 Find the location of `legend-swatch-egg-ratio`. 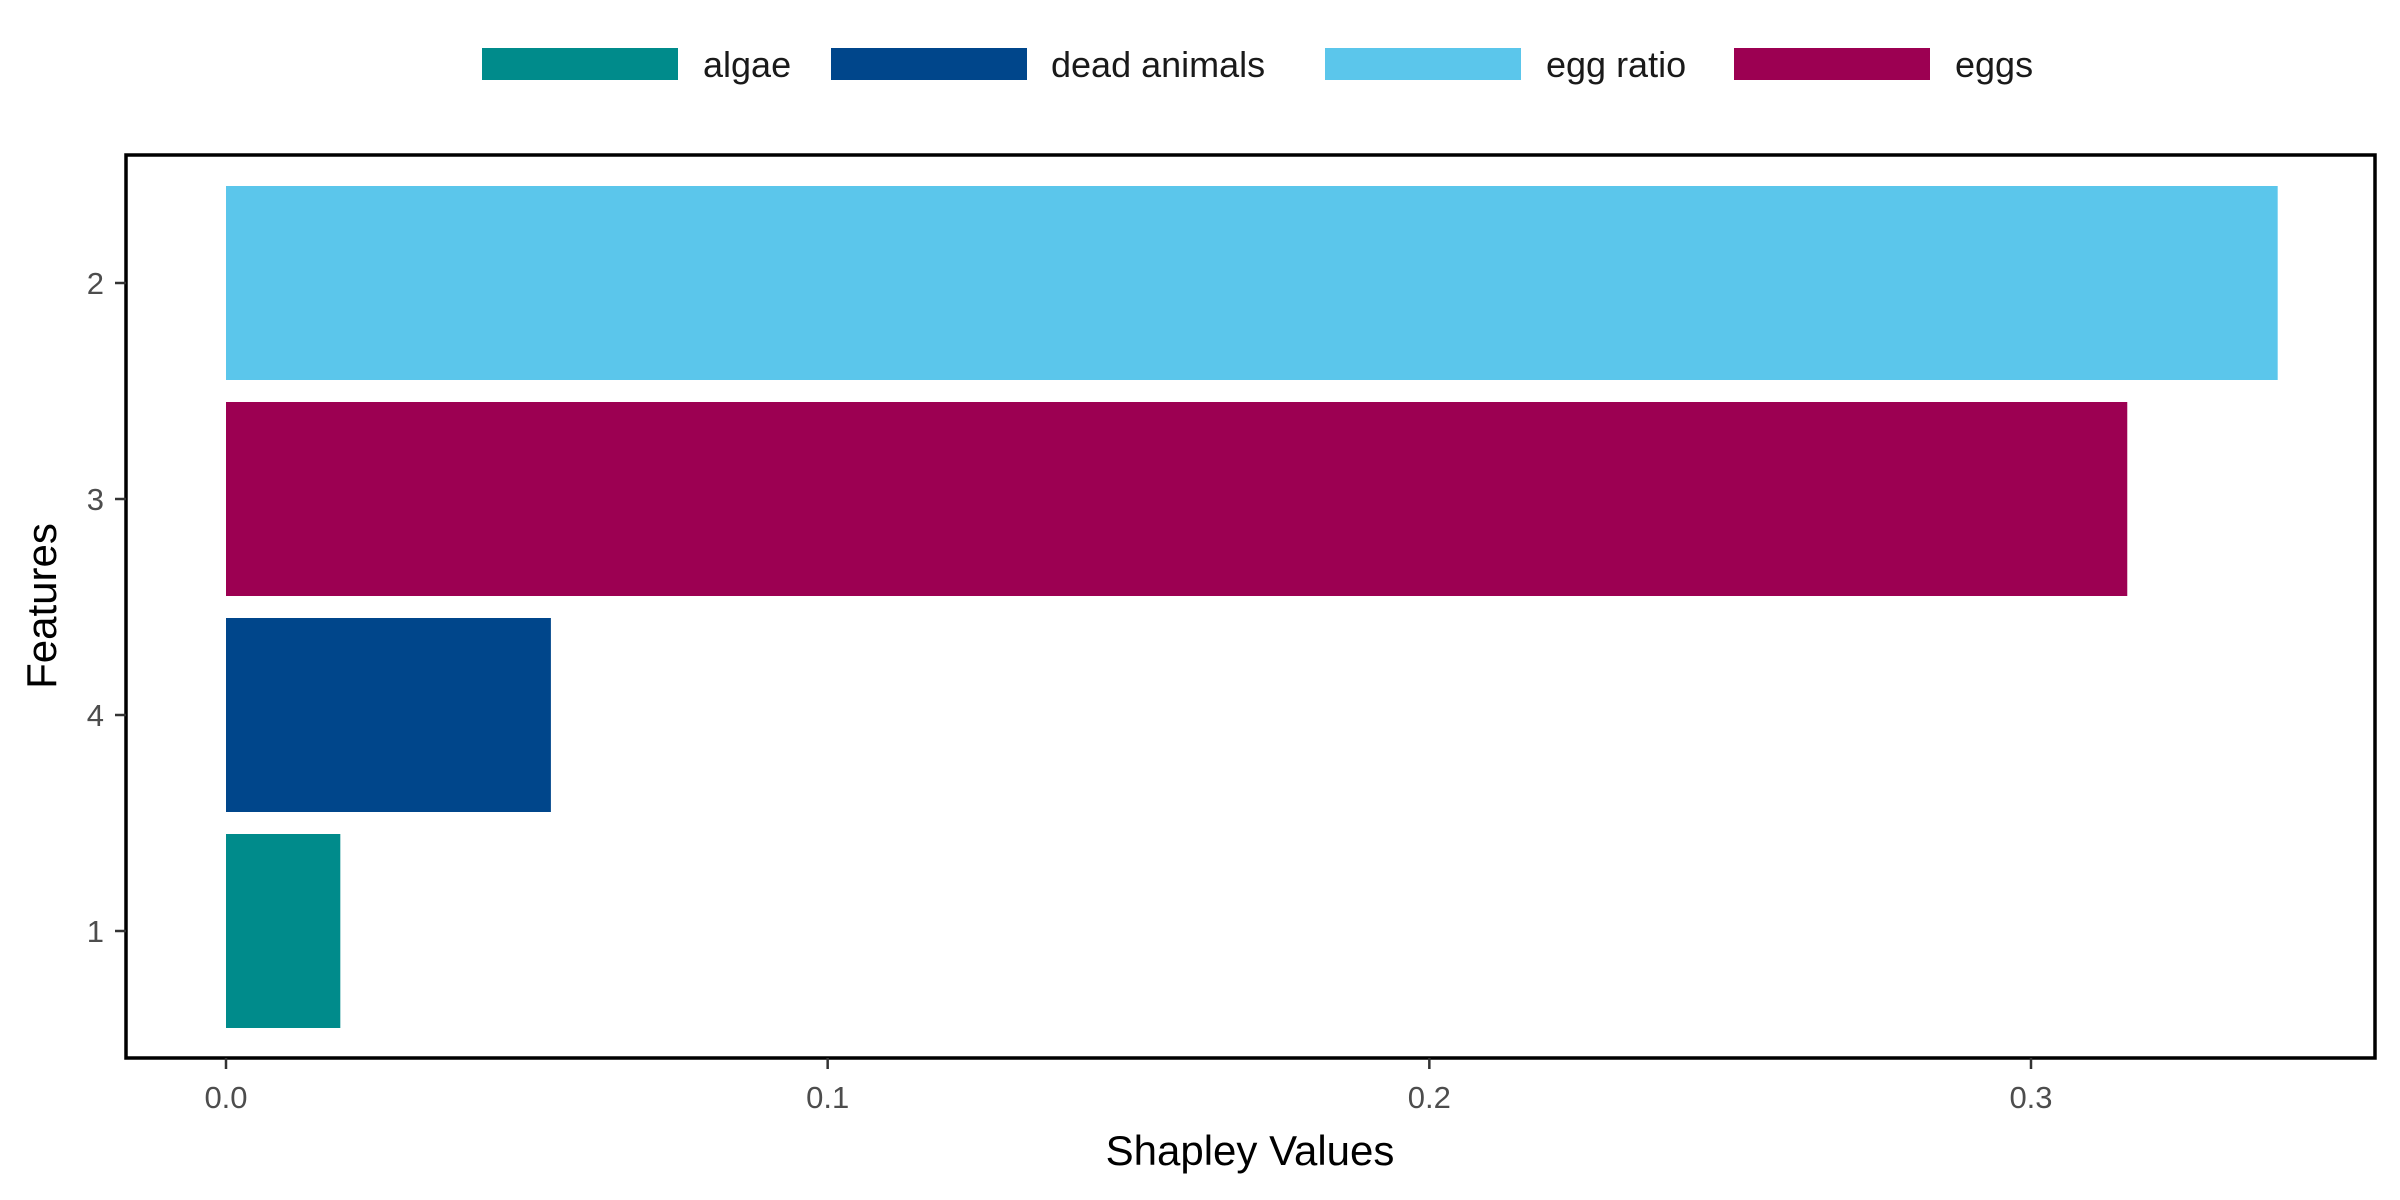

legend-swatch-egg-ratio is located at coordinates (1423, 64).